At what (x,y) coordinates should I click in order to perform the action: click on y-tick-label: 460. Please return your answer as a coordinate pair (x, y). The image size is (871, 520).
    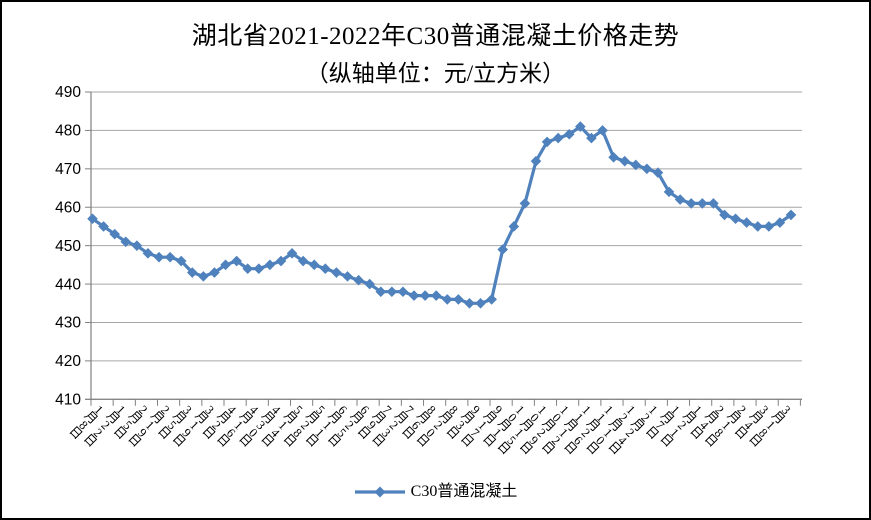
    Looking at the image, I should click on (68, 207).